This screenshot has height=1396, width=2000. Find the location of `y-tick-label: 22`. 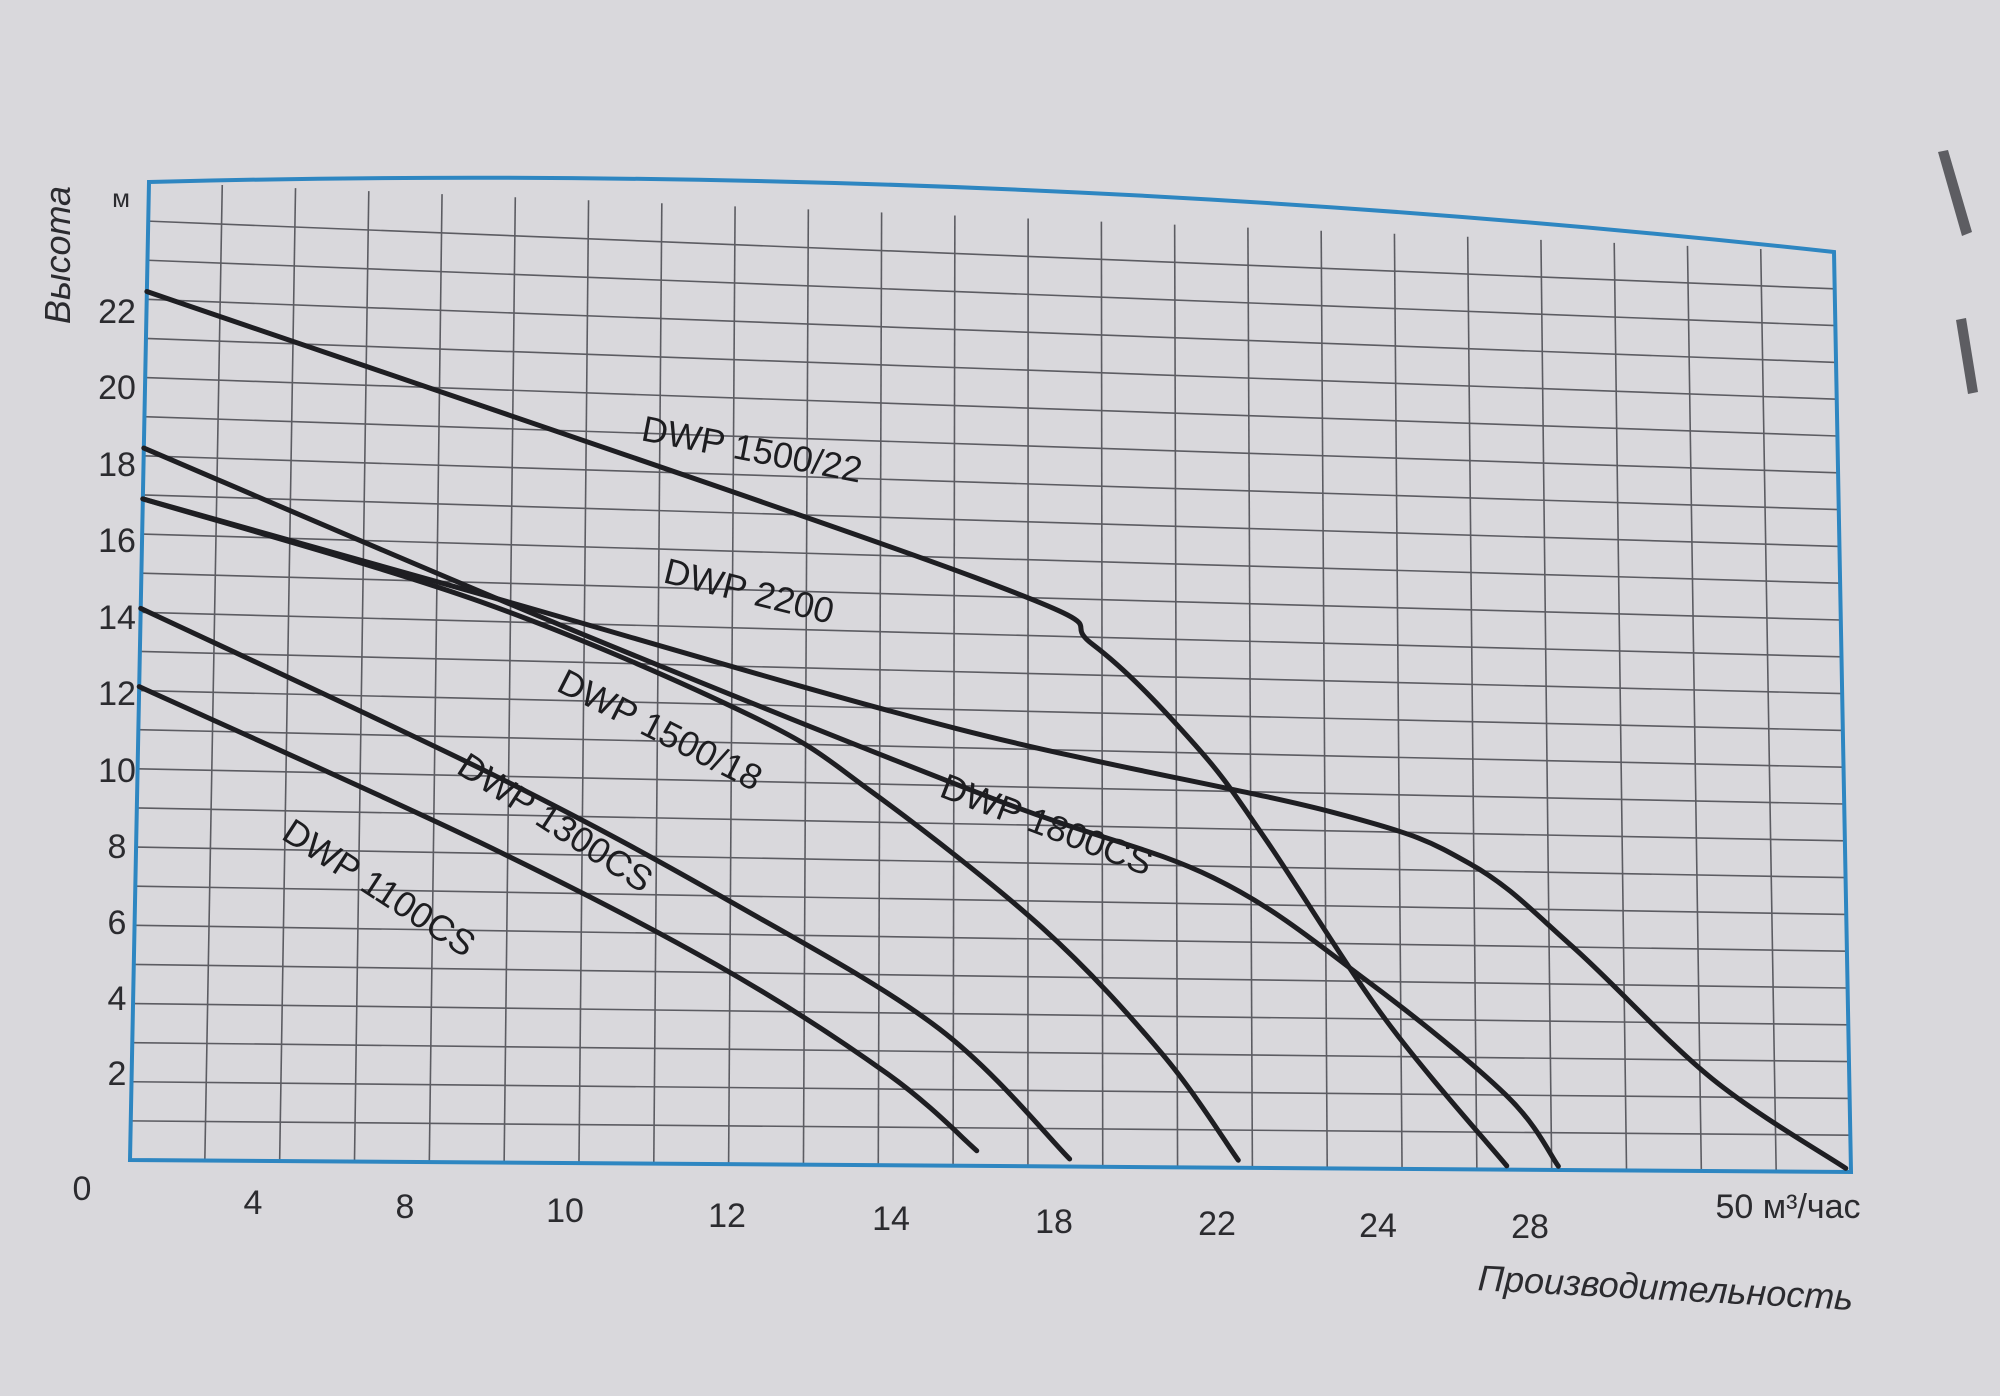

y-tick-label: 22 is located at coordinates (117, 312).